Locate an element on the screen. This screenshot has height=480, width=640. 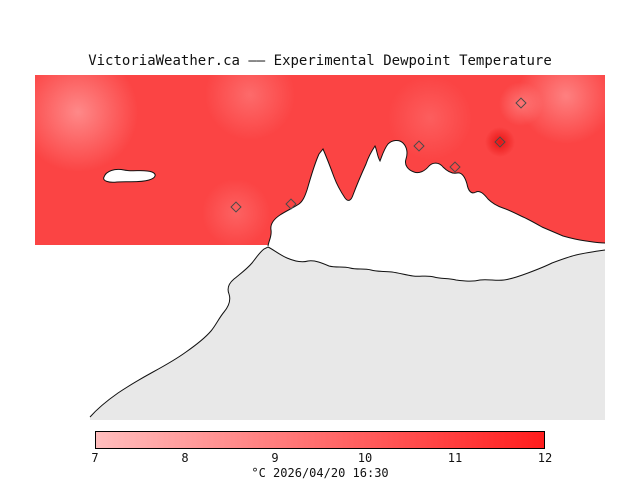
timestamp-caption: °C 2026/04/20 16:30 is located at coordinates (320, 473).